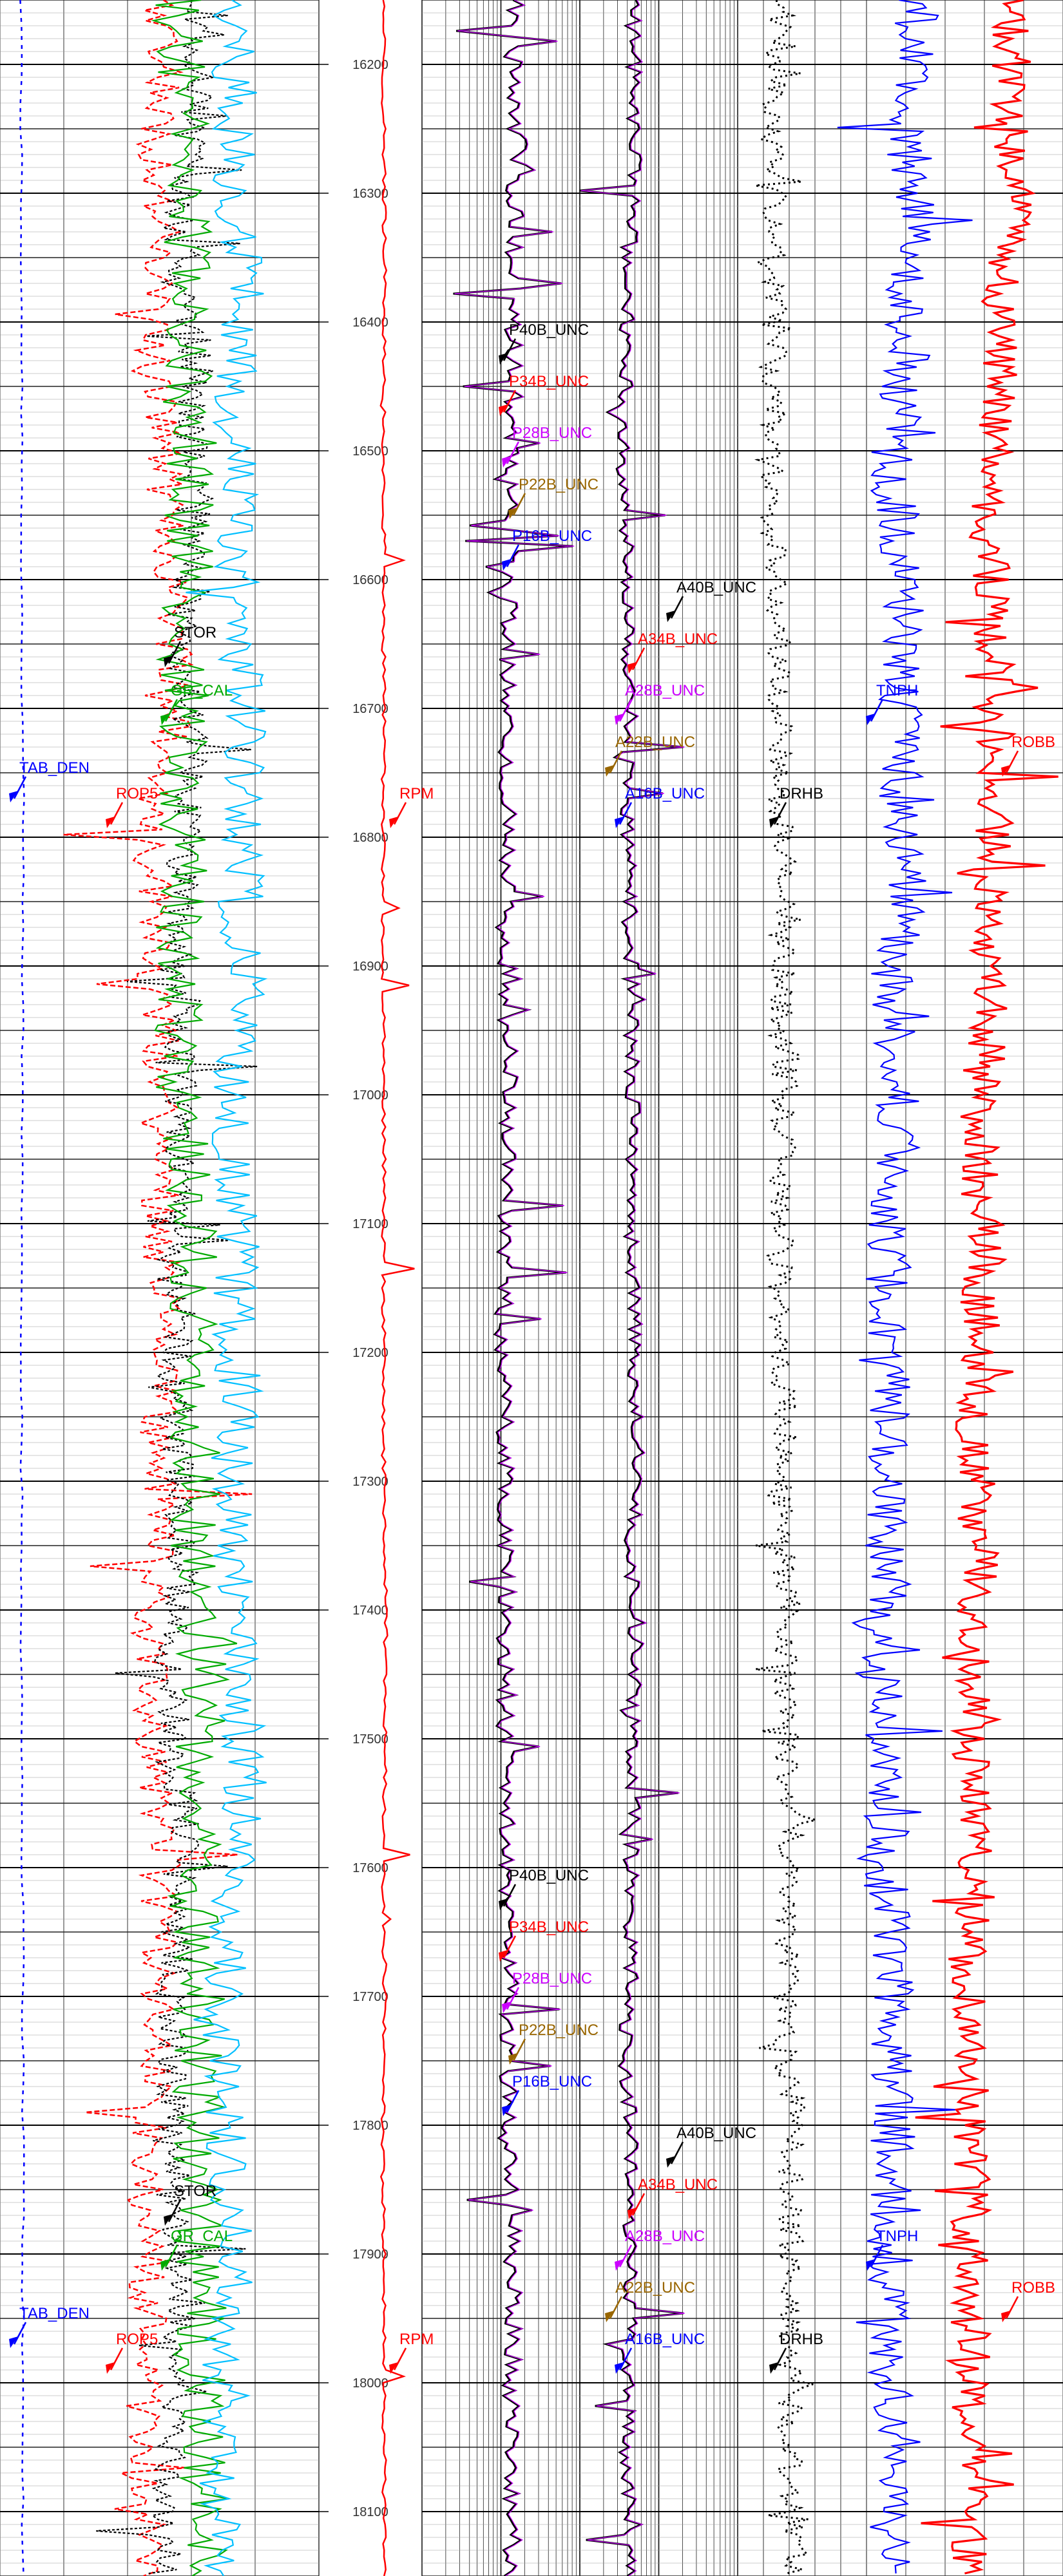  What do you see at coordinates (202, 2236) in the screenshot?
I see `curve-label: GR_CAL` at bounding box center [202, 2236].